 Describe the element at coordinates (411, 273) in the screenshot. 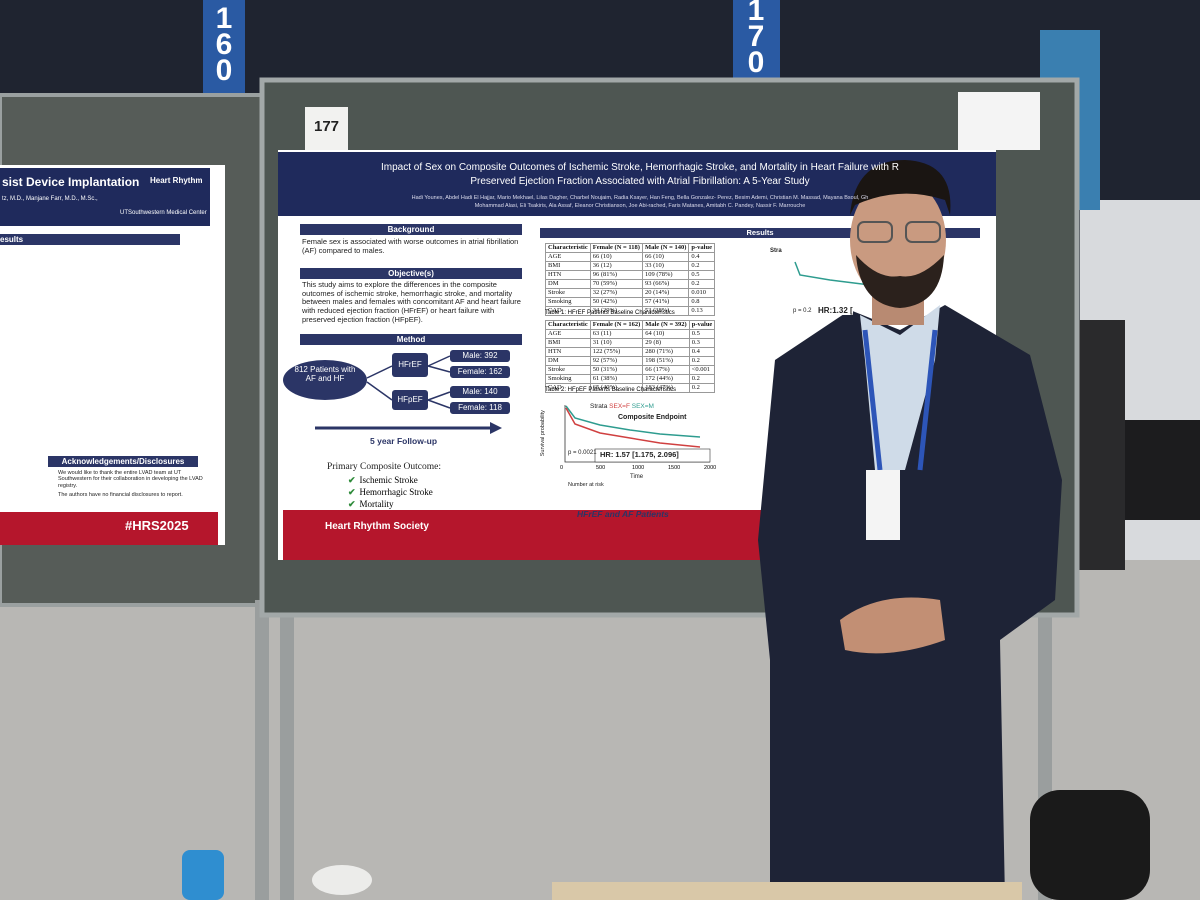

I see `section-heading: Objective(s)` at that location.